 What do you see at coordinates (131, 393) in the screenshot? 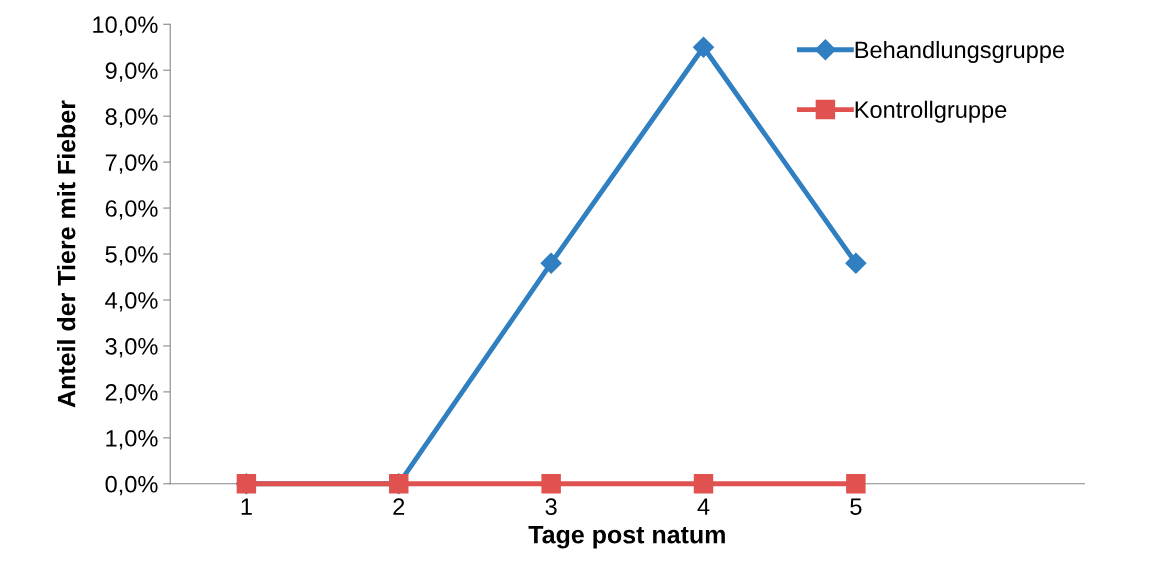
I see `y-tick-label: 2,0%` at bounding box center [131, 393].